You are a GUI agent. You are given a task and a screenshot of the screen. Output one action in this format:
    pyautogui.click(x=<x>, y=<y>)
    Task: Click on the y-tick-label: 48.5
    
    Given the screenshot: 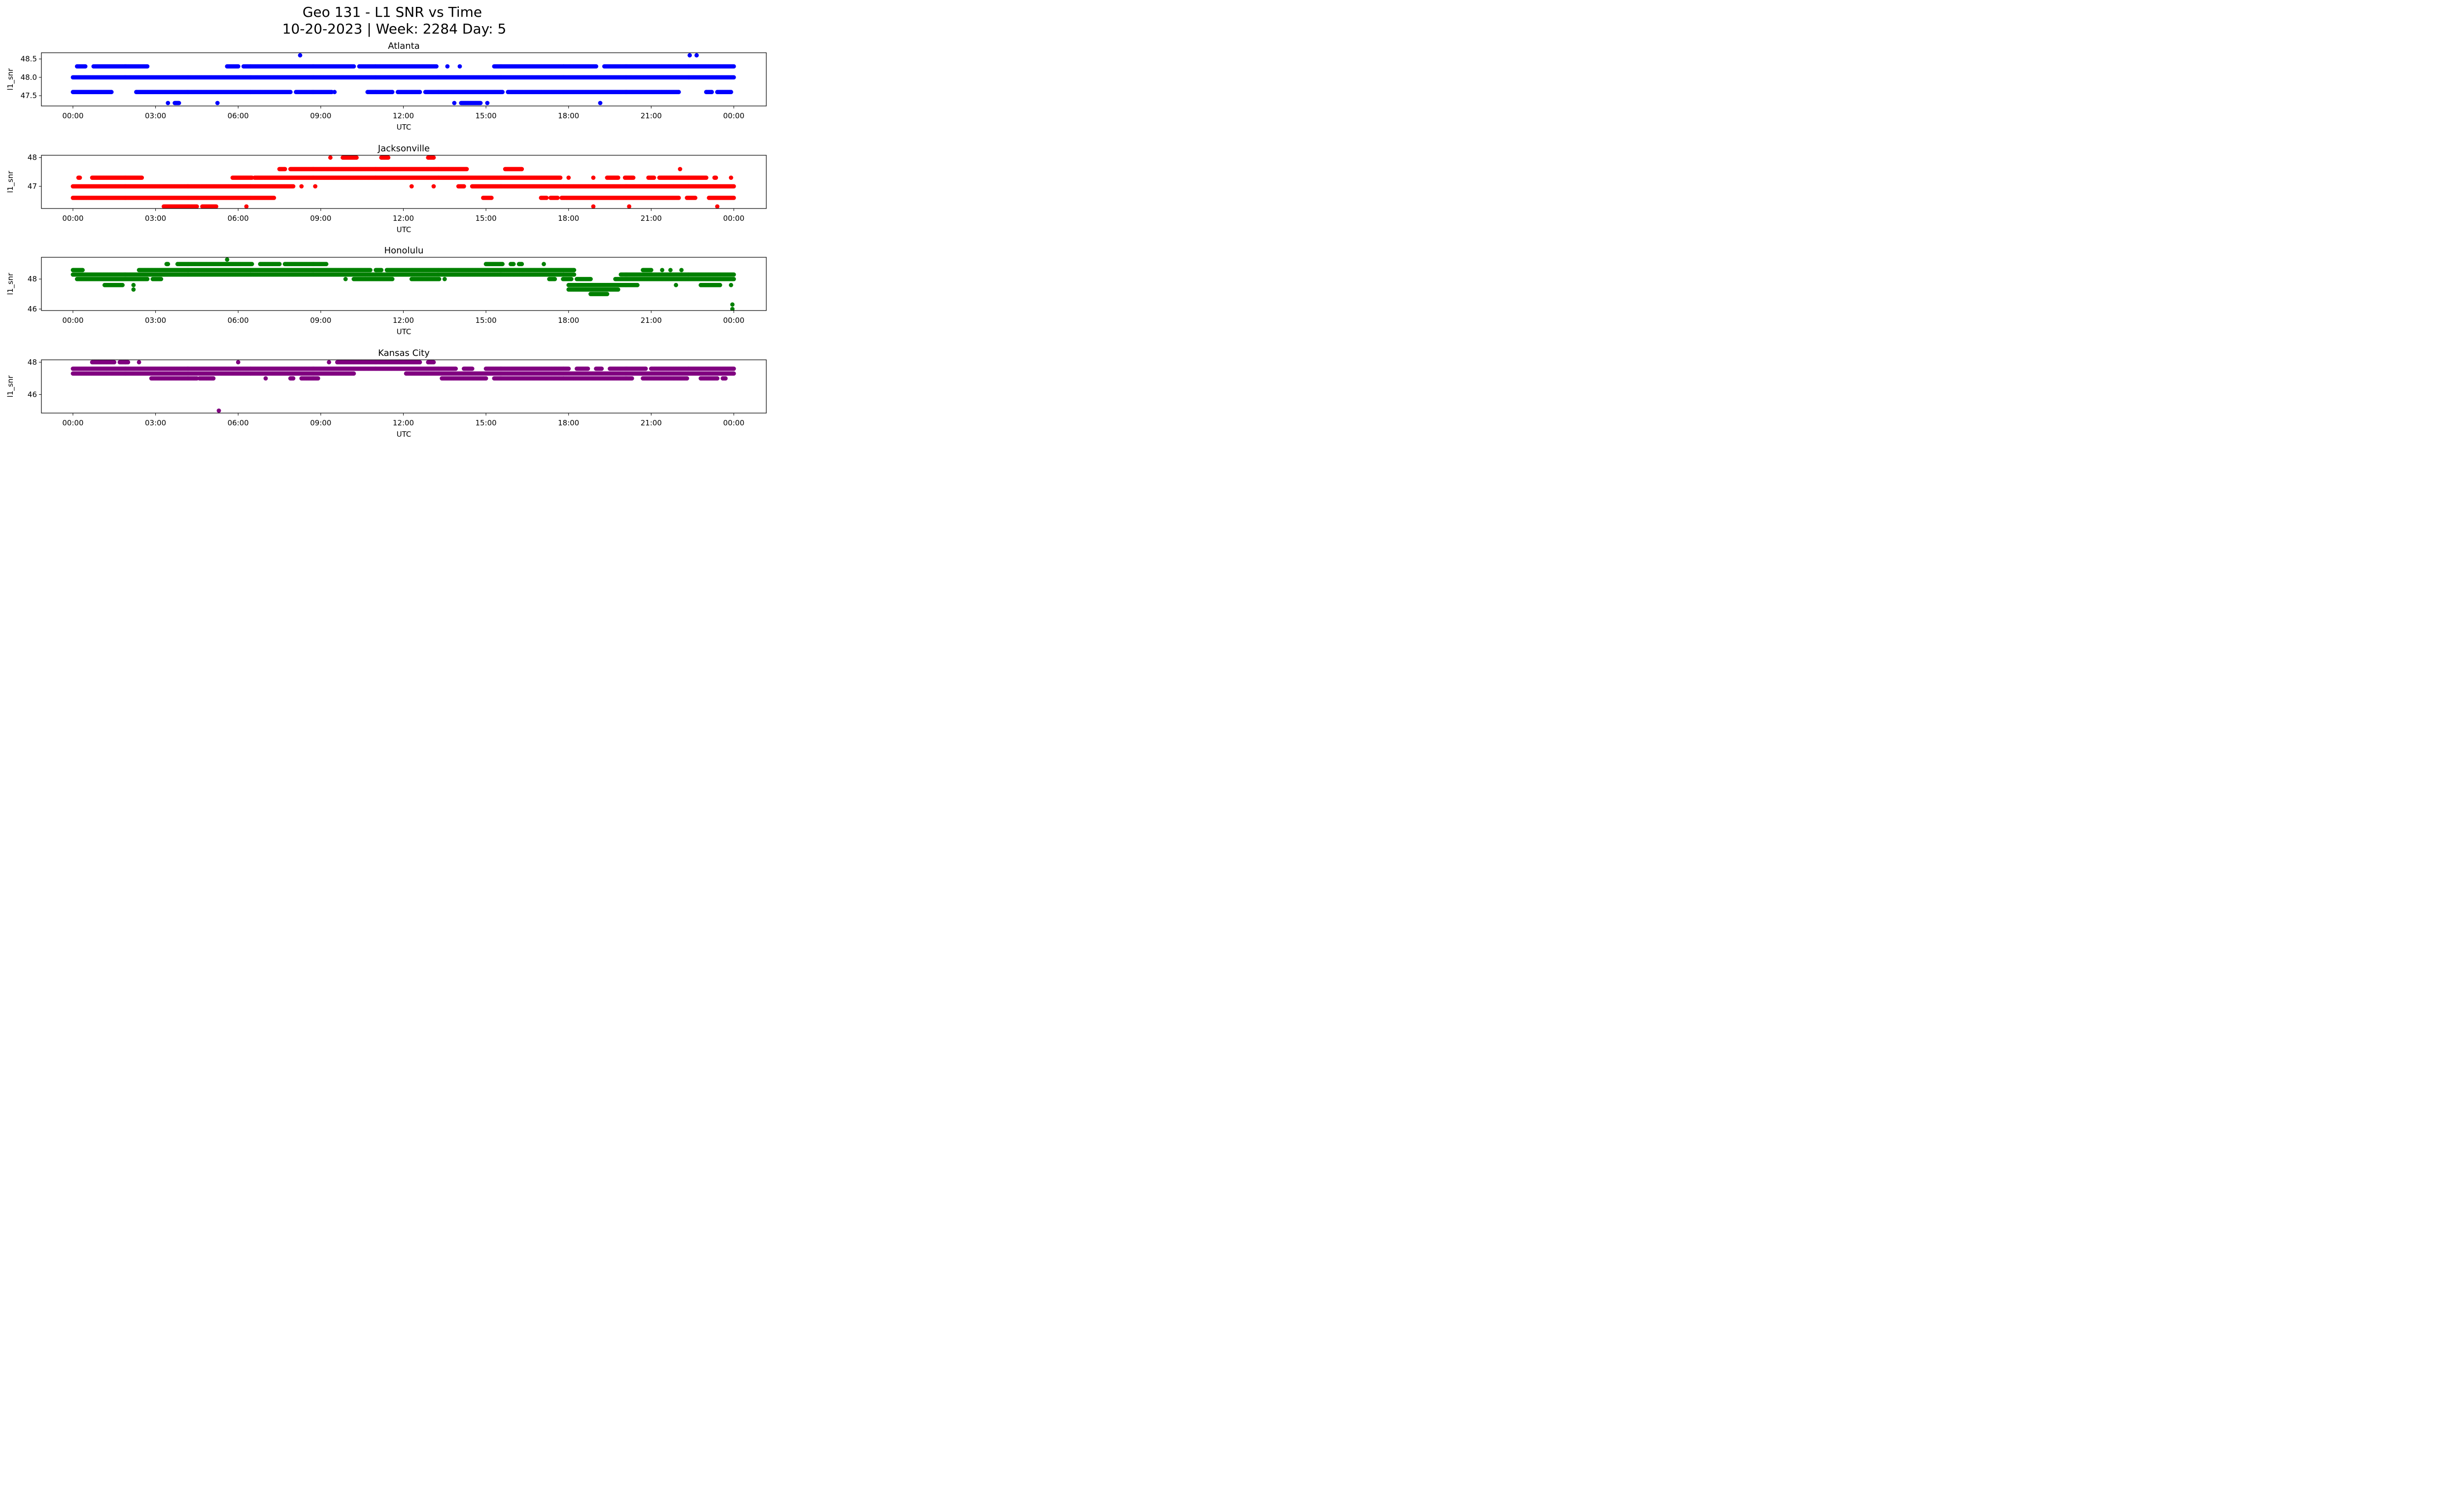 What is the action you would take?
    pyautogui.click(x=29, y=59)
    